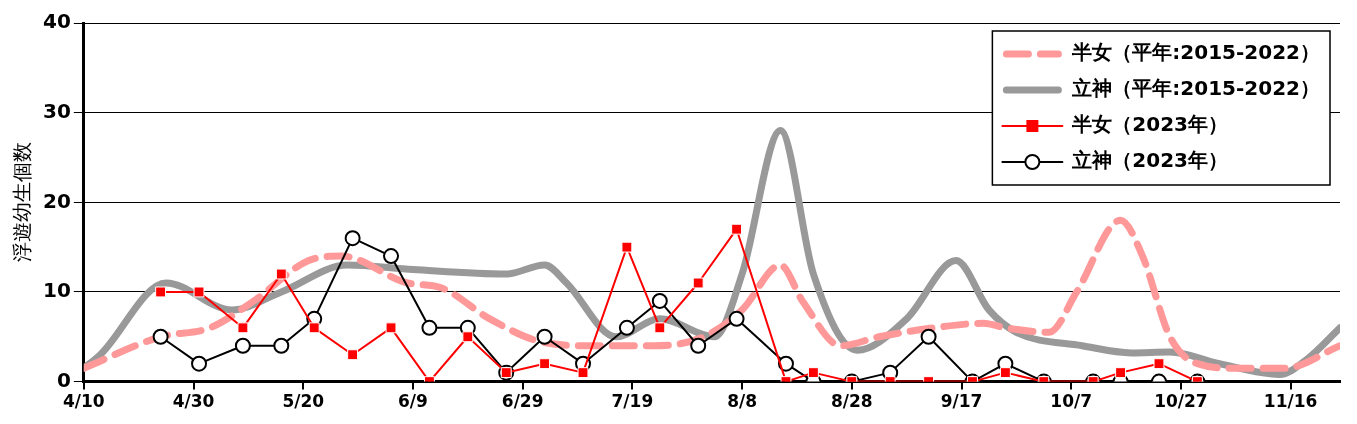  I want to click on y-tick-label: 10, so click(56, 290).